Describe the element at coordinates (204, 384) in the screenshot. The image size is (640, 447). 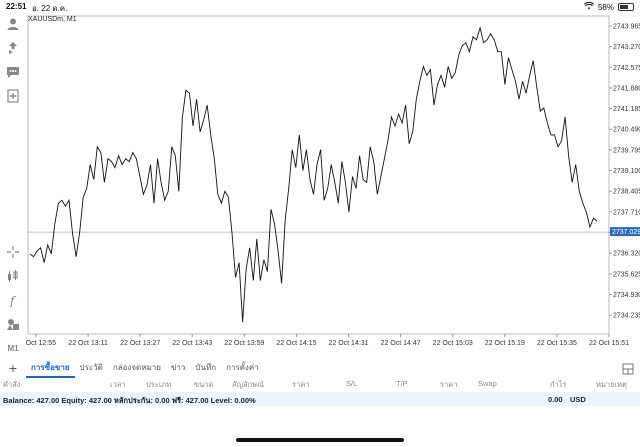
I see `col-volume: ขนาด` at that location.